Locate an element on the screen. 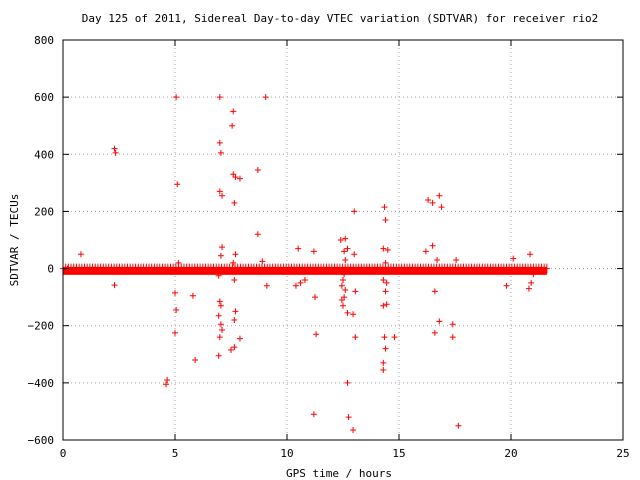  y-tick-labels: −600 −400 −200 0 200 400 600 800 is located at coordinates (41, 240).